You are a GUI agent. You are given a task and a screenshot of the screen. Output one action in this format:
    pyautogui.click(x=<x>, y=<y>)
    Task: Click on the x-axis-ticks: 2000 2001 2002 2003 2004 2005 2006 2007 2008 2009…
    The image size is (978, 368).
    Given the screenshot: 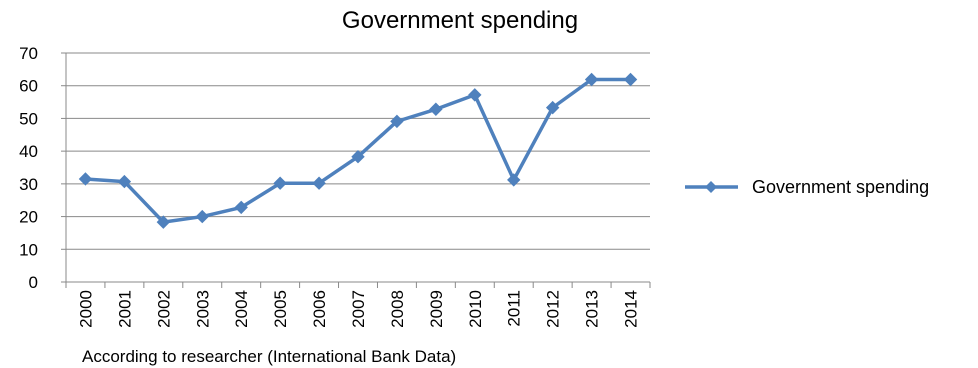 What is the action you would take?
    pyautogui.click(x=358, y=309)
    